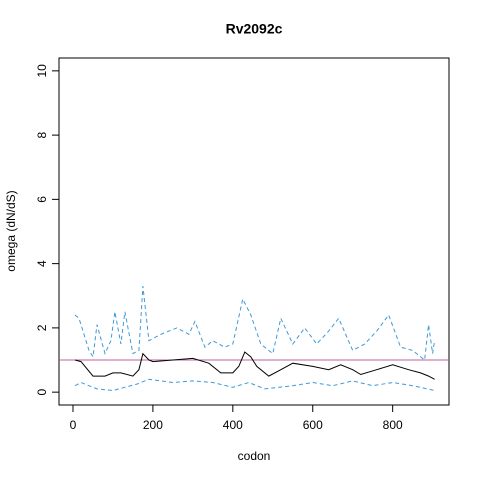 The image size is (480, 480). What do you see at coordinates (254, 29) in the screenshot?
I see `chart-title: Rv2092c` at bounding box center [254, 29].